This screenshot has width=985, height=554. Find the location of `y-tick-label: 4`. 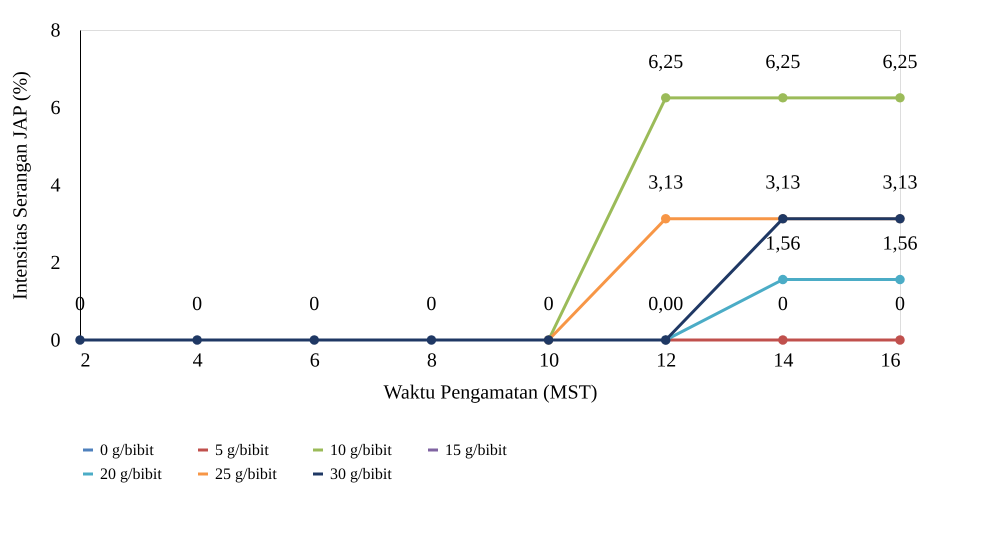

y-tick-label: 4 is located at coordinates (55, 185).